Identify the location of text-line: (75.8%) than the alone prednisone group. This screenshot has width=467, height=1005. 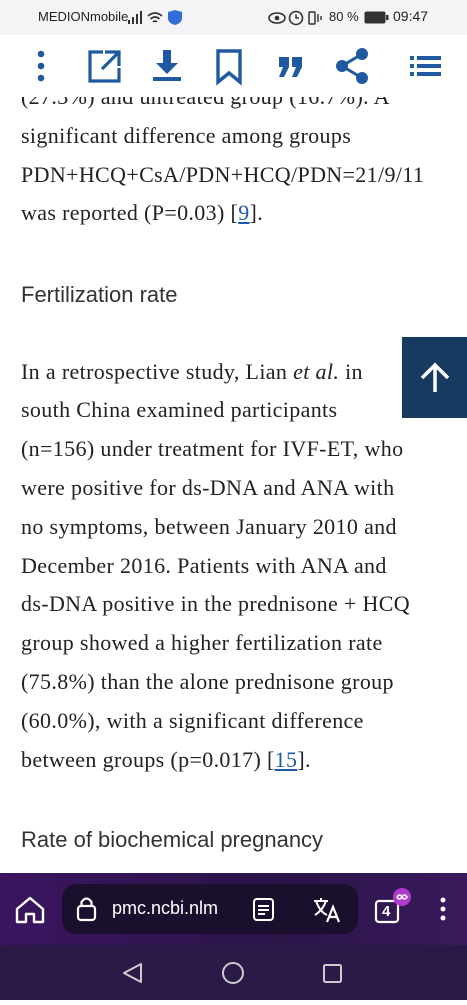
(207, 682).